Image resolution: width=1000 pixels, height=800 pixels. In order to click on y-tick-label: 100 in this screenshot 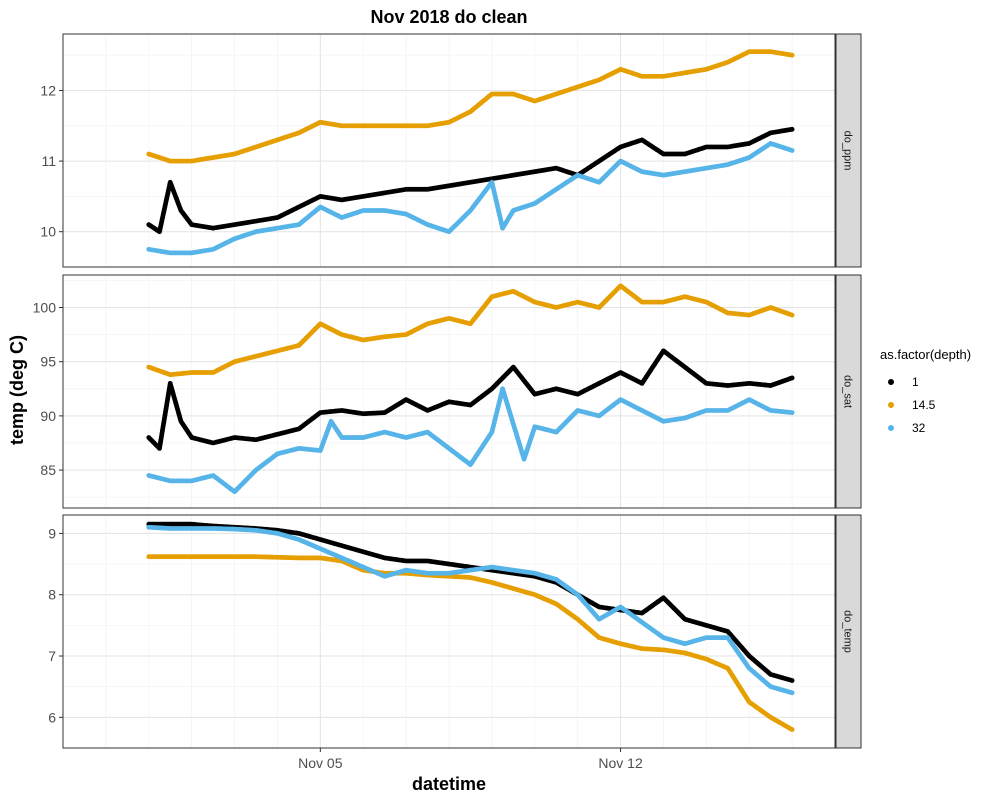, I will do `click(45, 308)`.